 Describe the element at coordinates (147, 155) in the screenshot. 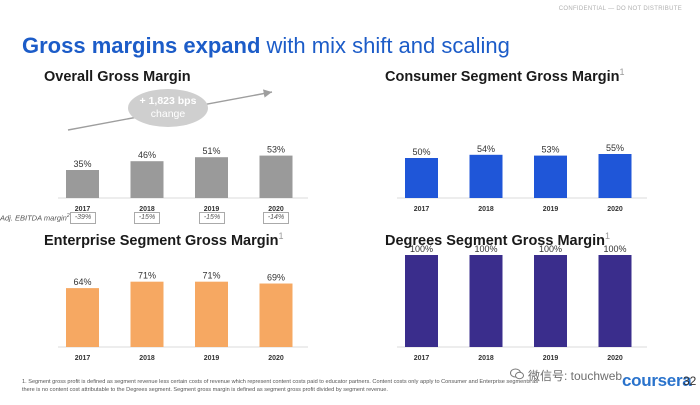

I see `data-label-2018: 46%` at that location.